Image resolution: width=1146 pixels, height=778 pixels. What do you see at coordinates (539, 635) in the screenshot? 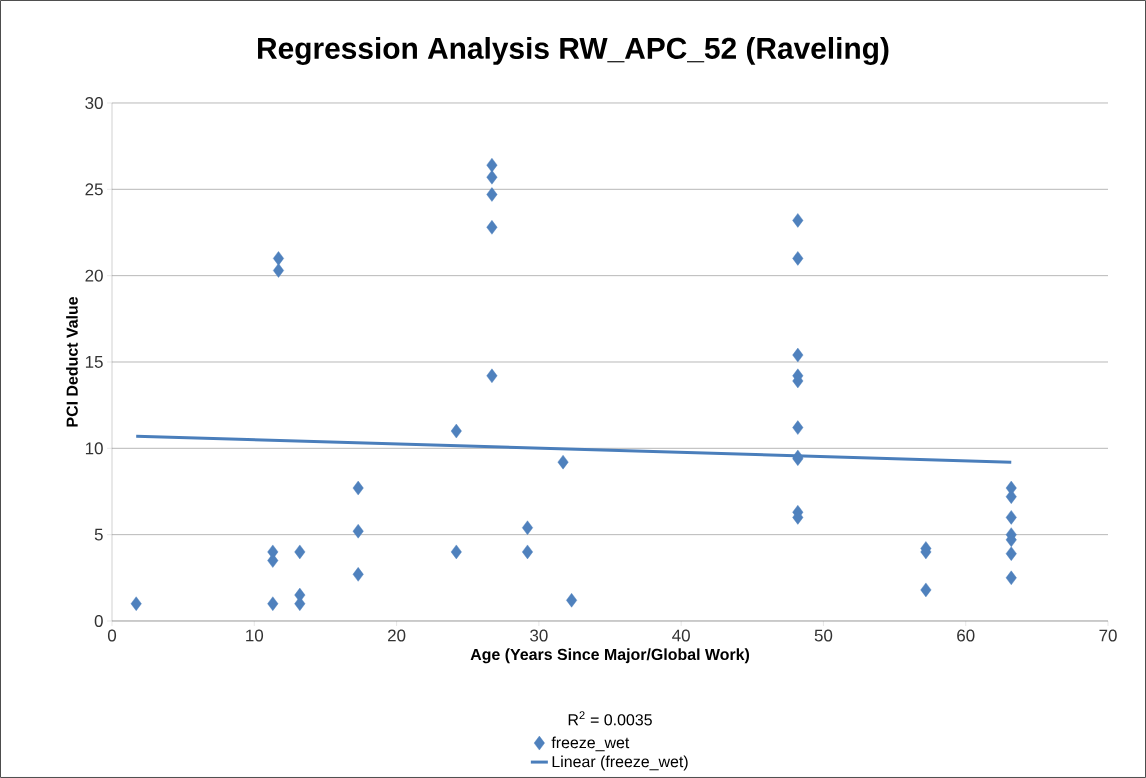
I see `x-tick-label: 30` at bounding box center [539, 635].